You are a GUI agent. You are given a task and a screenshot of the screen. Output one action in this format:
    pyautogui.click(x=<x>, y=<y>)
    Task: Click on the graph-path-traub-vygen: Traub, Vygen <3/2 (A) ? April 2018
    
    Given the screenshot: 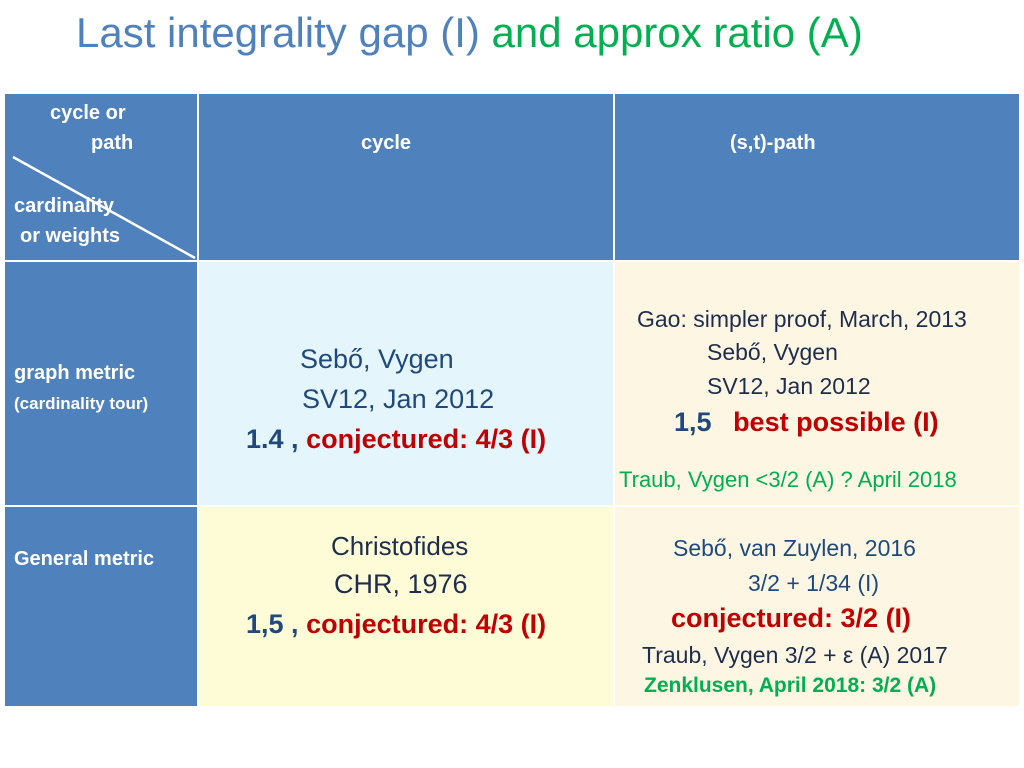 What is the action you would take?
    pyautogui.click(x=788, y=479)
    